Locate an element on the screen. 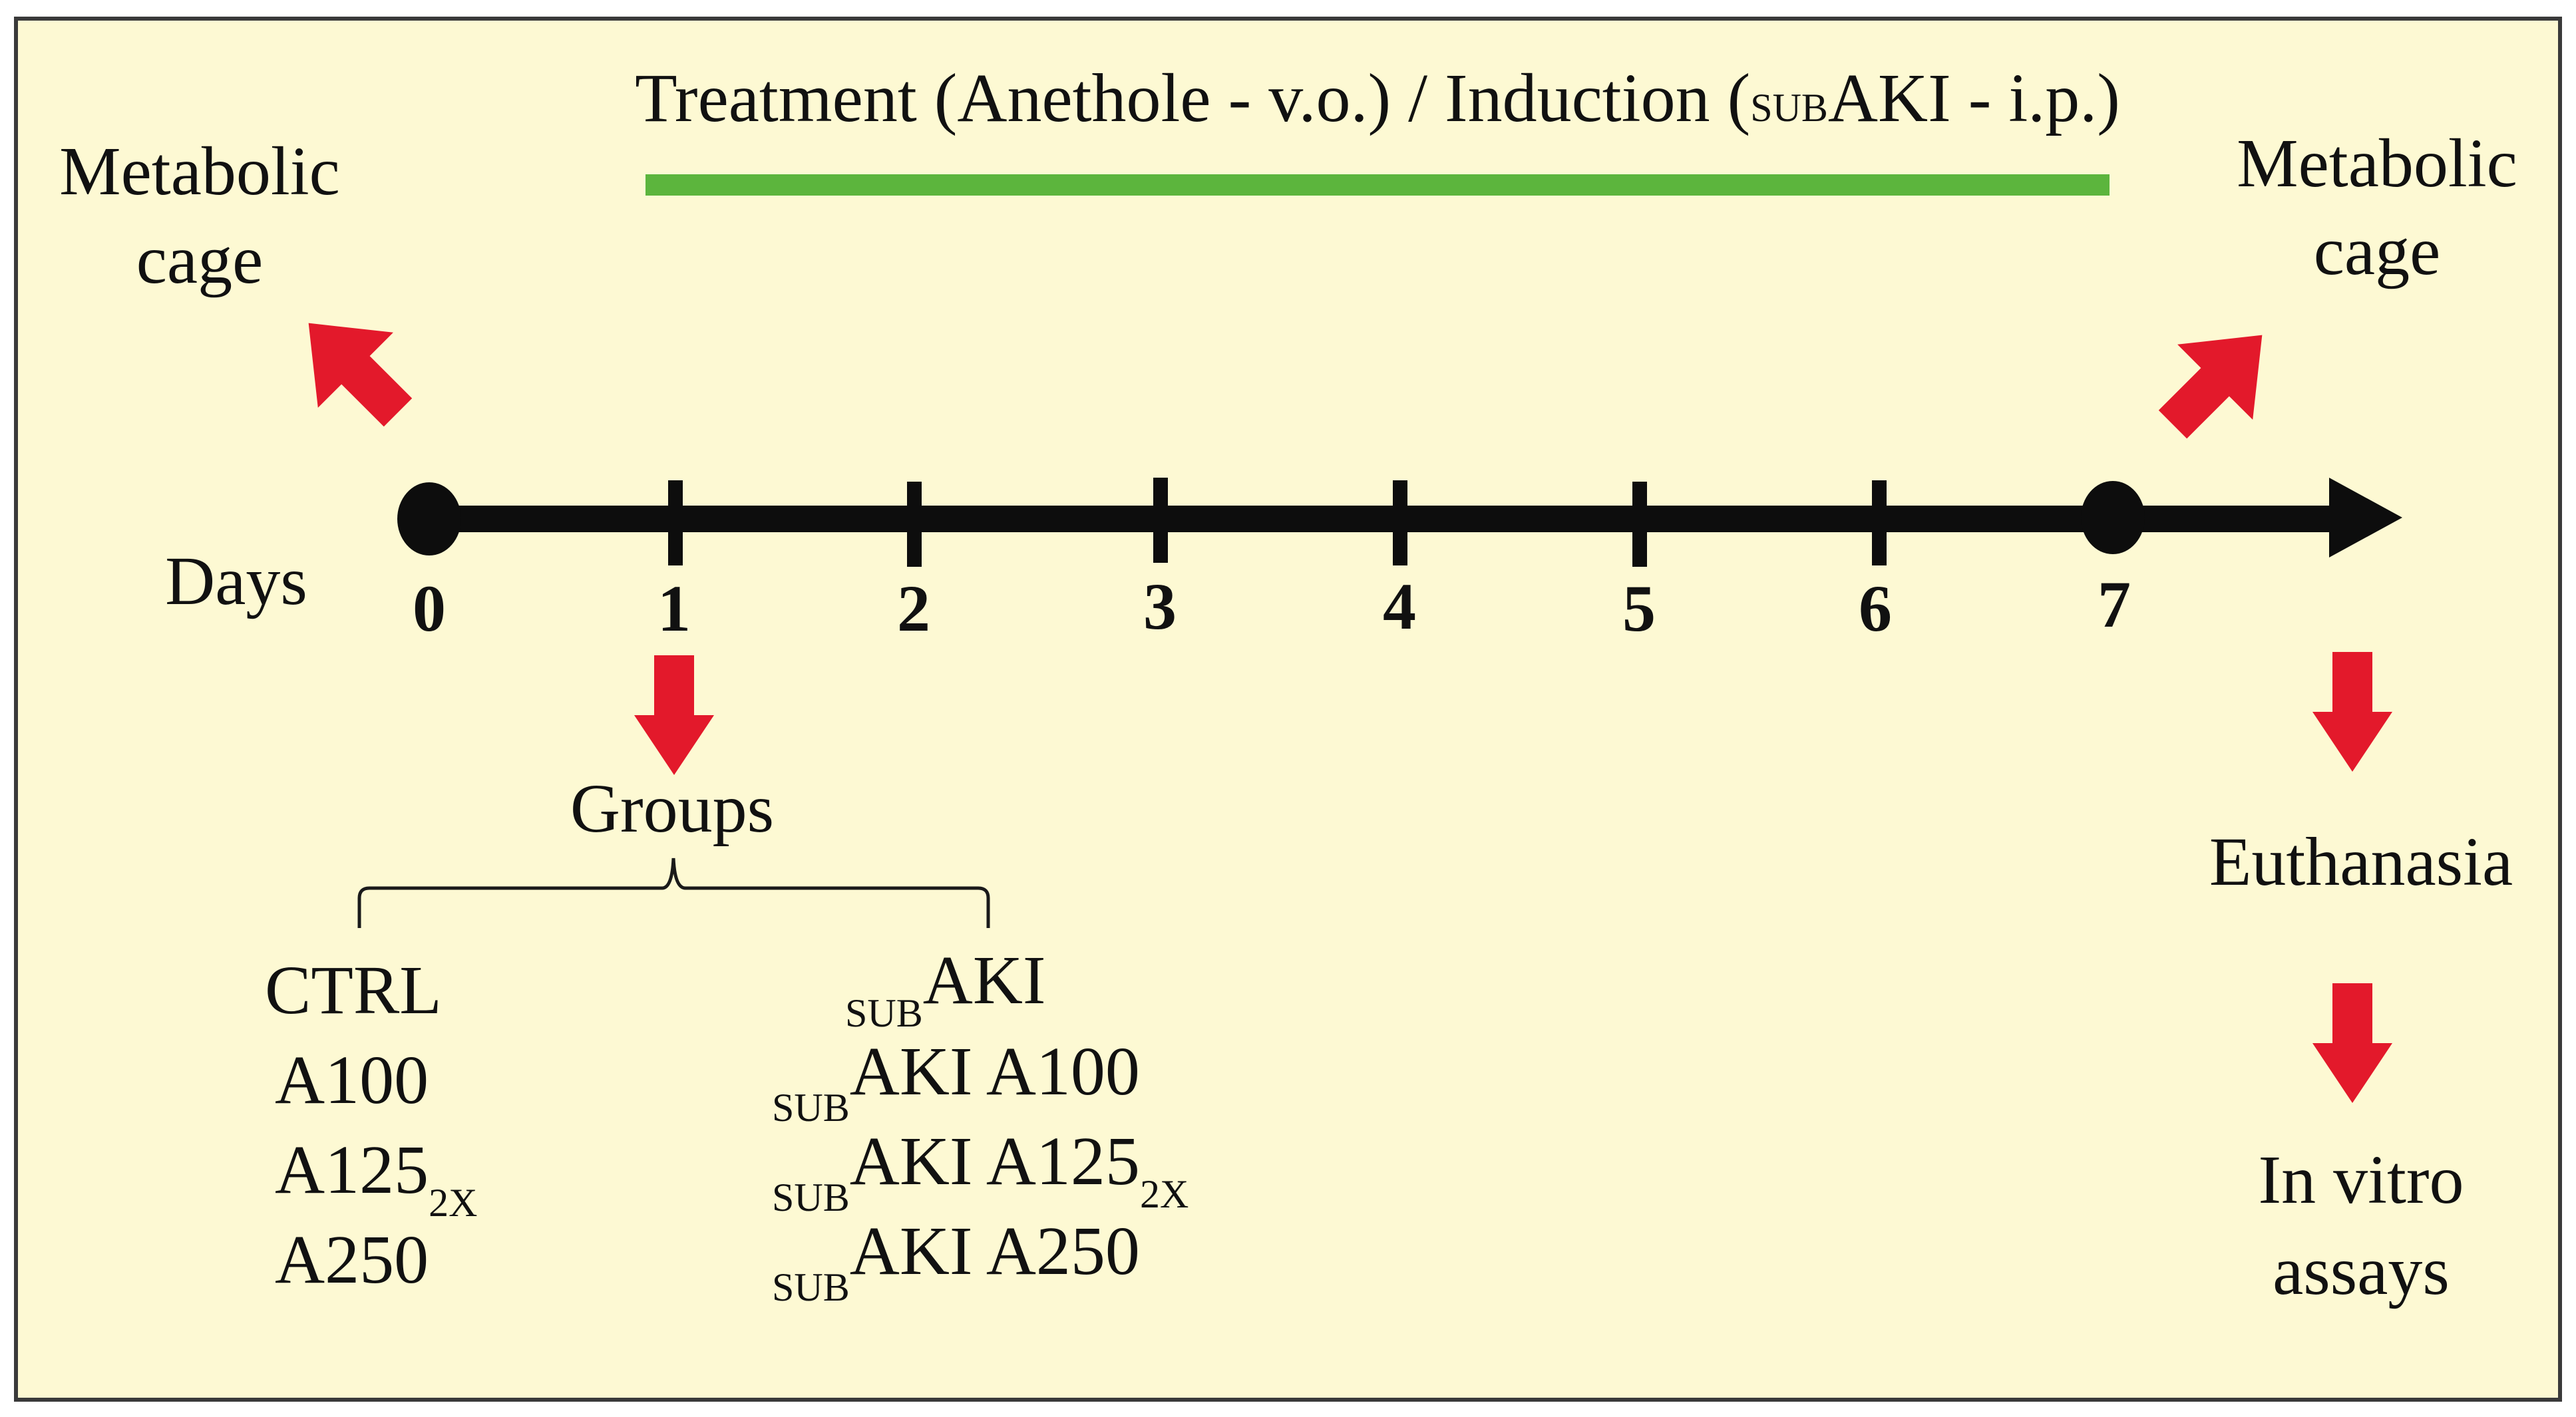  metabolic-cage-right-label-line2: cage is located at coordinates (2377, 251).